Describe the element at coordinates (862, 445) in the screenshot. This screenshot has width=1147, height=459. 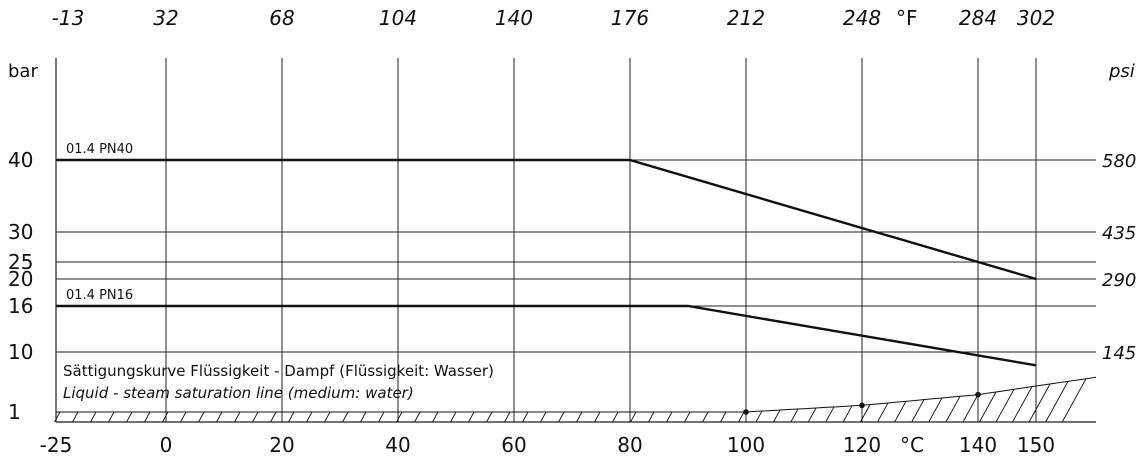
I see `x-tick-label: 120` at that location.